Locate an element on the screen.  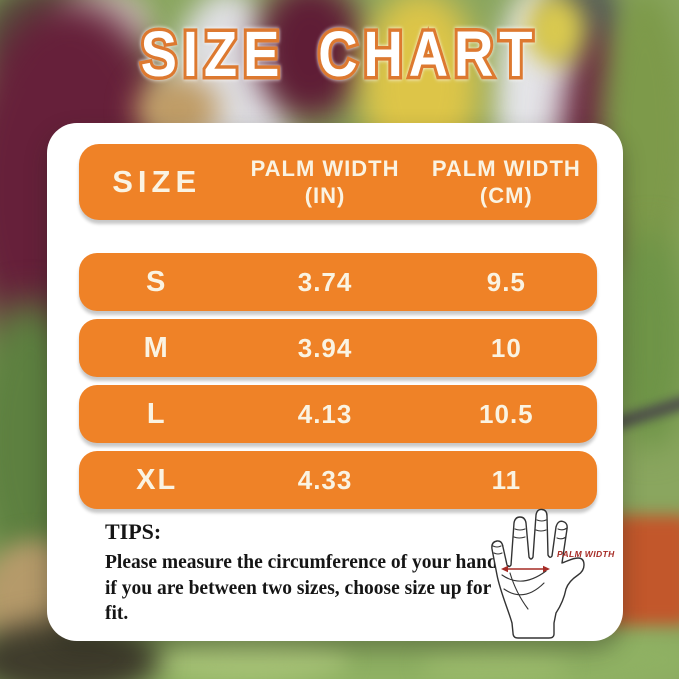
palm-width-measure-arrow is located at coordinates (525, 569).